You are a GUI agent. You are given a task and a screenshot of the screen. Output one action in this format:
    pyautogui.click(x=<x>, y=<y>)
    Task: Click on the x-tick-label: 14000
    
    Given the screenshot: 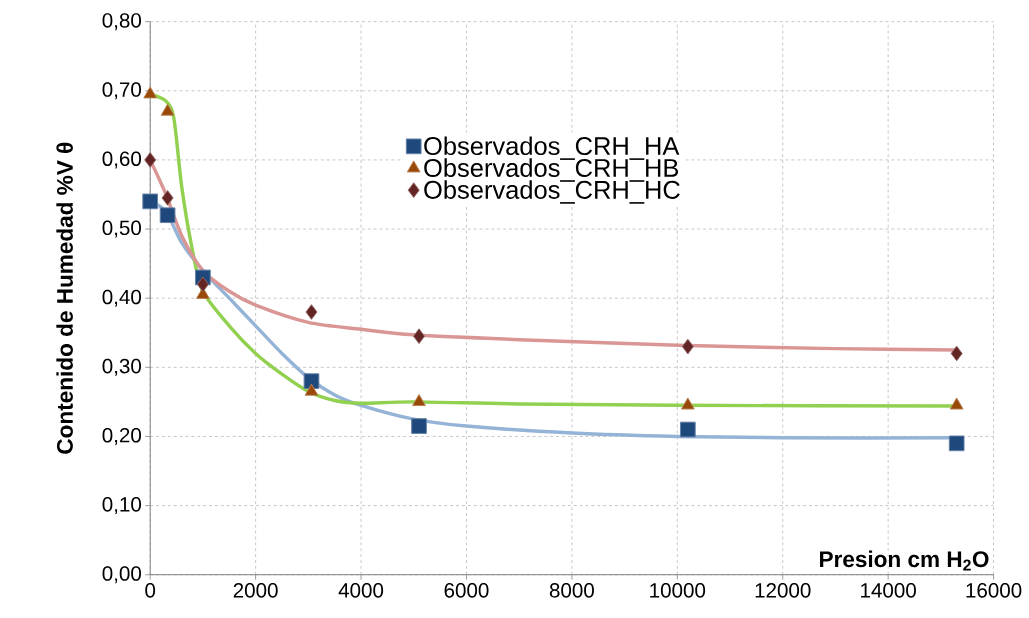 What is the action you would take?
    pyautogui.click(x=888, y=590)
    